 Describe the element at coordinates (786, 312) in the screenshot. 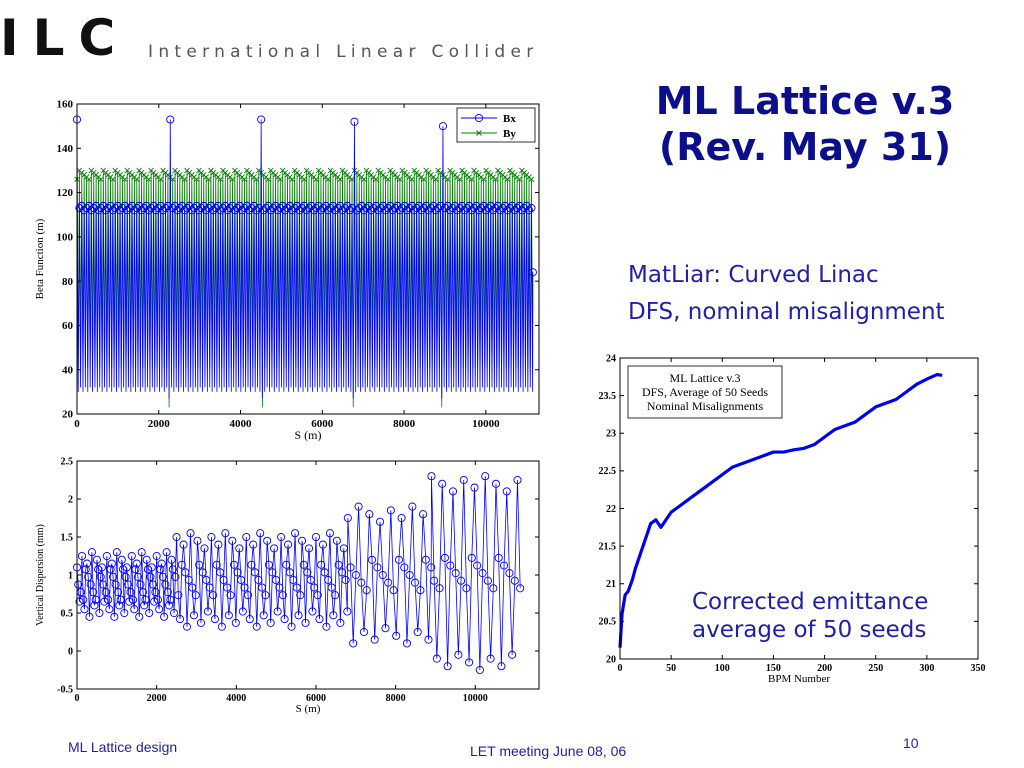

I see `subtitle-line-2: DFS, nominal misalignment` at that location.